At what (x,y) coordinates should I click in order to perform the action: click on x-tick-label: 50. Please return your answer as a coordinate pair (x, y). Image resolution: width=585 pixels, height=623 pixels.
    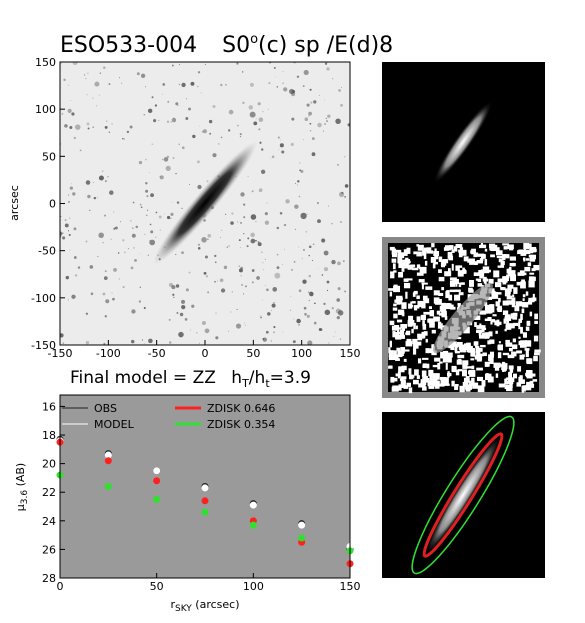
    Looking at the image, I should click on (157, 586).